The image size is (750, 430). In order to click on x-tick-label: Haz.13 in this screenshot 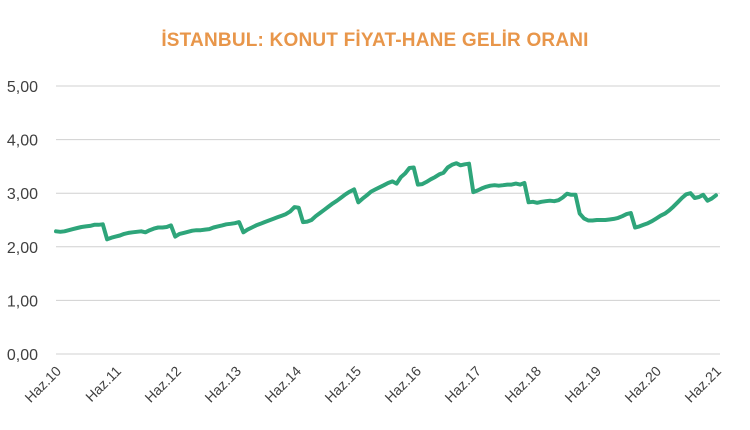, I will do `click(222, 384)`.